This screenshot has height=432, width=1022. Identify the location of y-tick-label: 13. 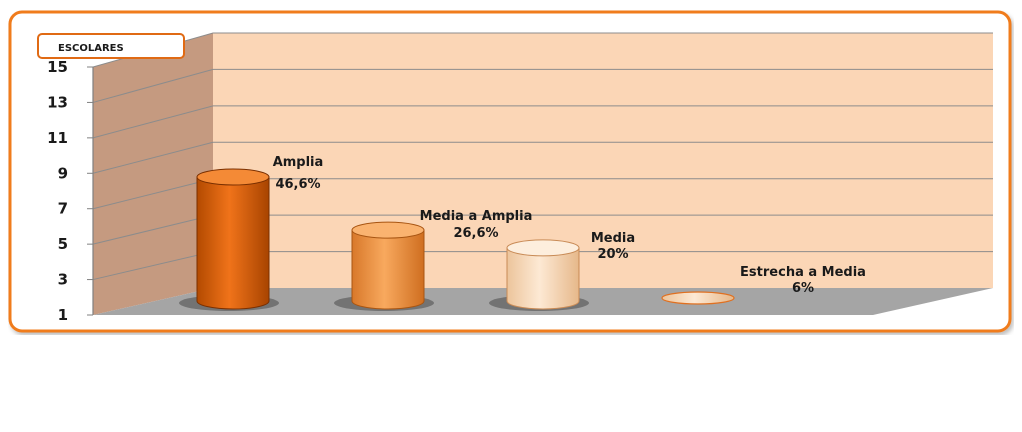
(57, 102).